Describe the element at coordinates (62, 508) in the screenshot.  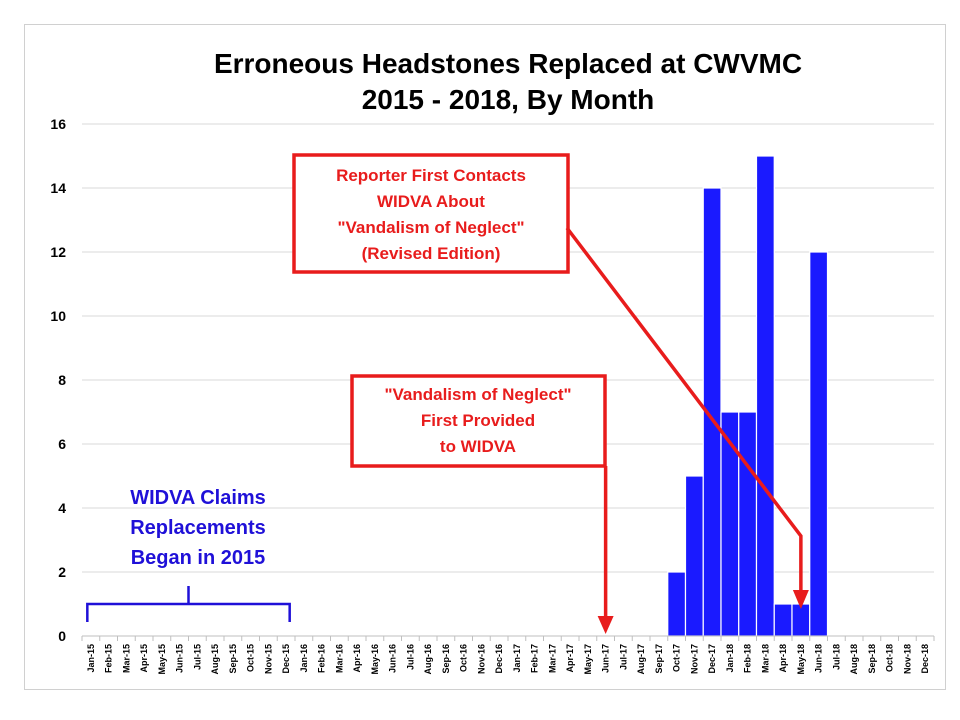
I see `y-tick-label: 4` at that location.